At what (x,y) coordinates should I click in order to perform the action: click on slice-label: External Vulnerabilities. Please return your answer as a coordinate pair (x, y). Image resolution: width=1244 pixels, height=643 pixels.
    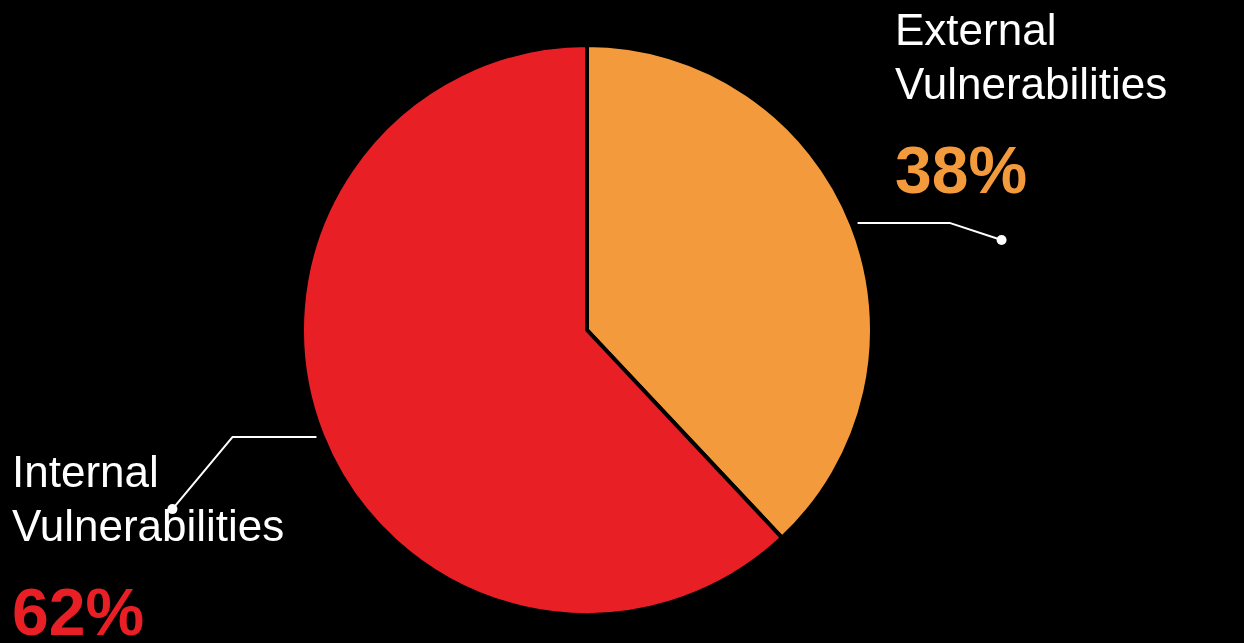
    Looking at the image, I should click on (1031, 57).